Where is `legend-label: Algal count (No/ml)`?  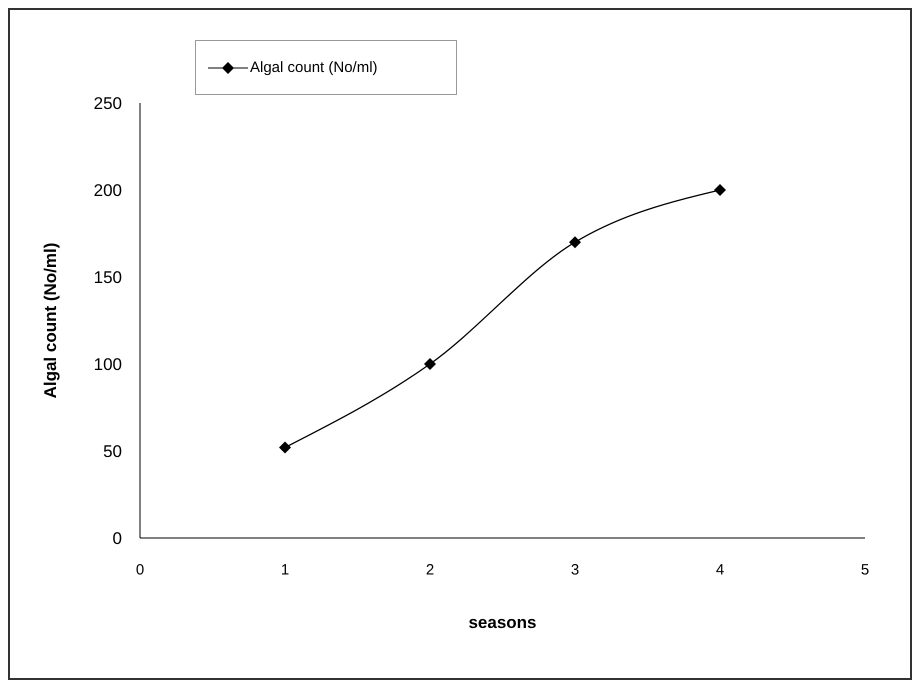
legend-label: Algal count (No/ml) is located at coordinates (314, 67).